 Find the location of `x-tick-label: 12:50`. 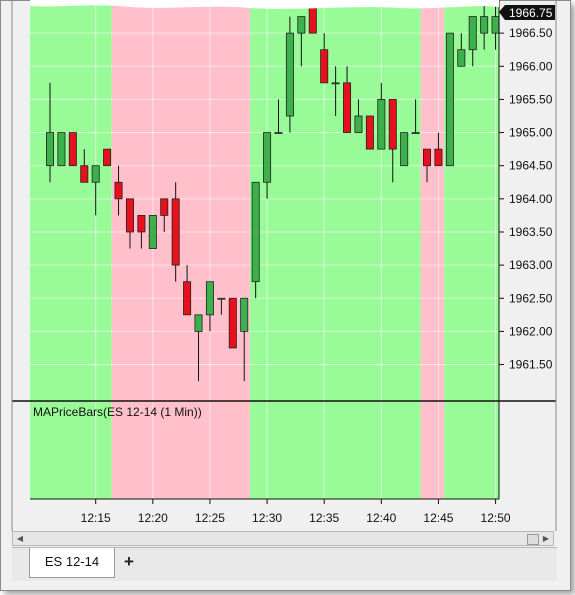

x-tick-label: 12:50 is located at coordinates (496, 518).